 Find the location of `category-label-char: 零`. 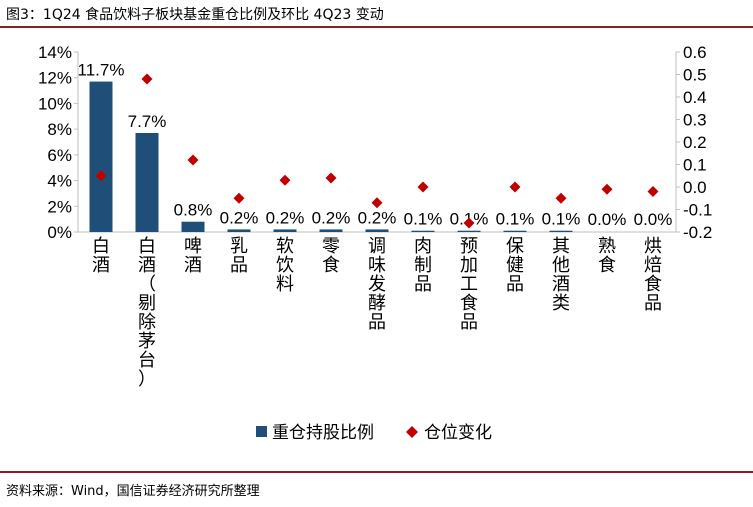

category-label-char: 零 is located at coordinates (331, 246).